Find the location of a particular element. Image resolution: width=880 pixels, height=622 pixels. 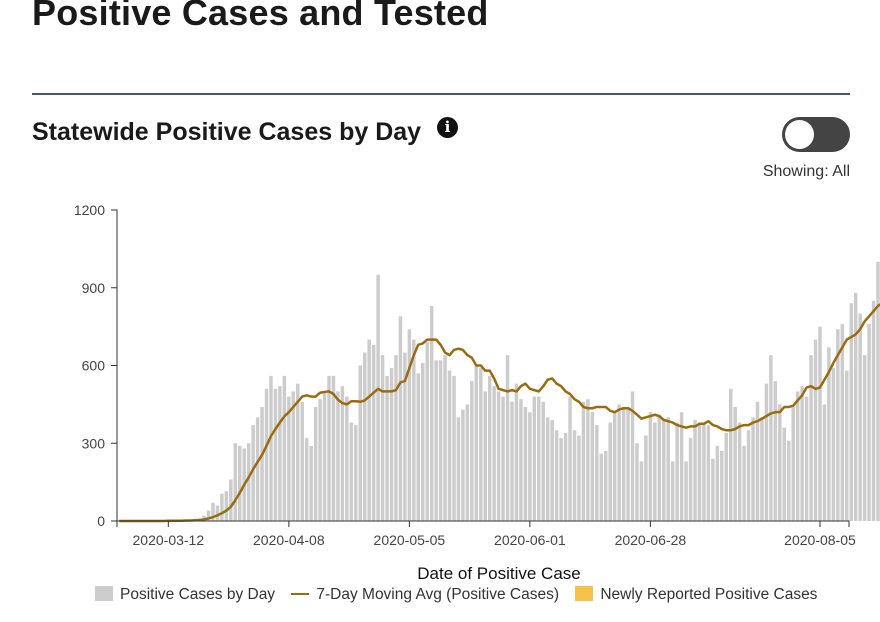

legend-item-cases: Positive Cases by Day is located at coordinates (185, 595).